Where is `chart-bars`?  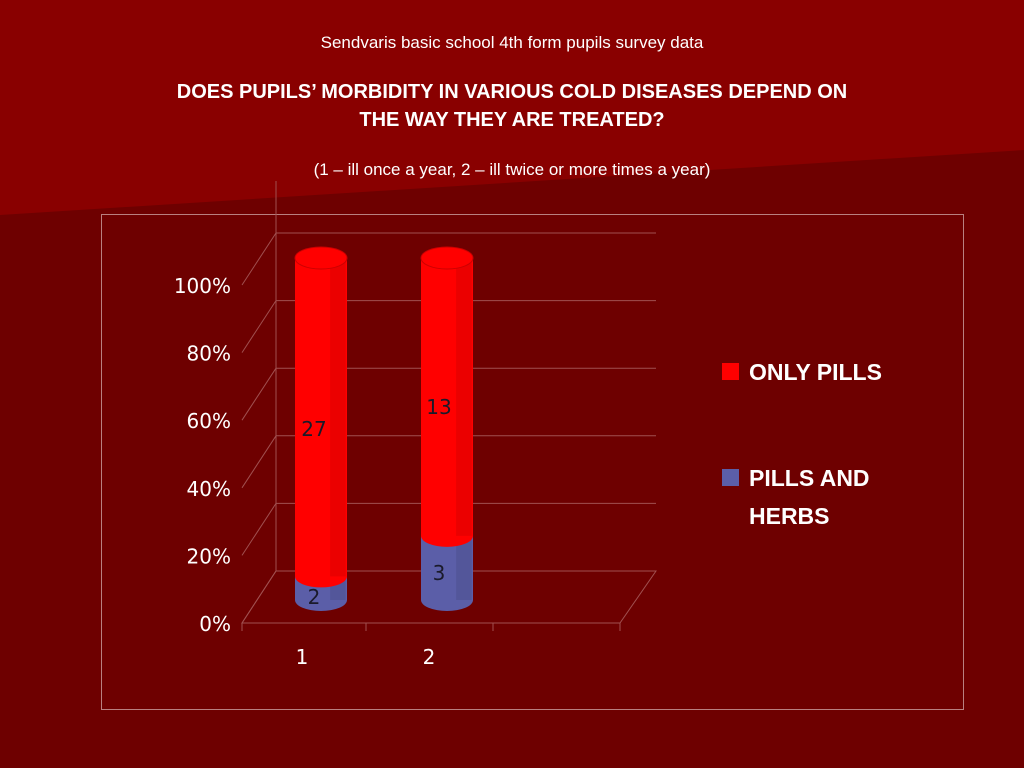
chart-bars is located at coordinates (384, 428).